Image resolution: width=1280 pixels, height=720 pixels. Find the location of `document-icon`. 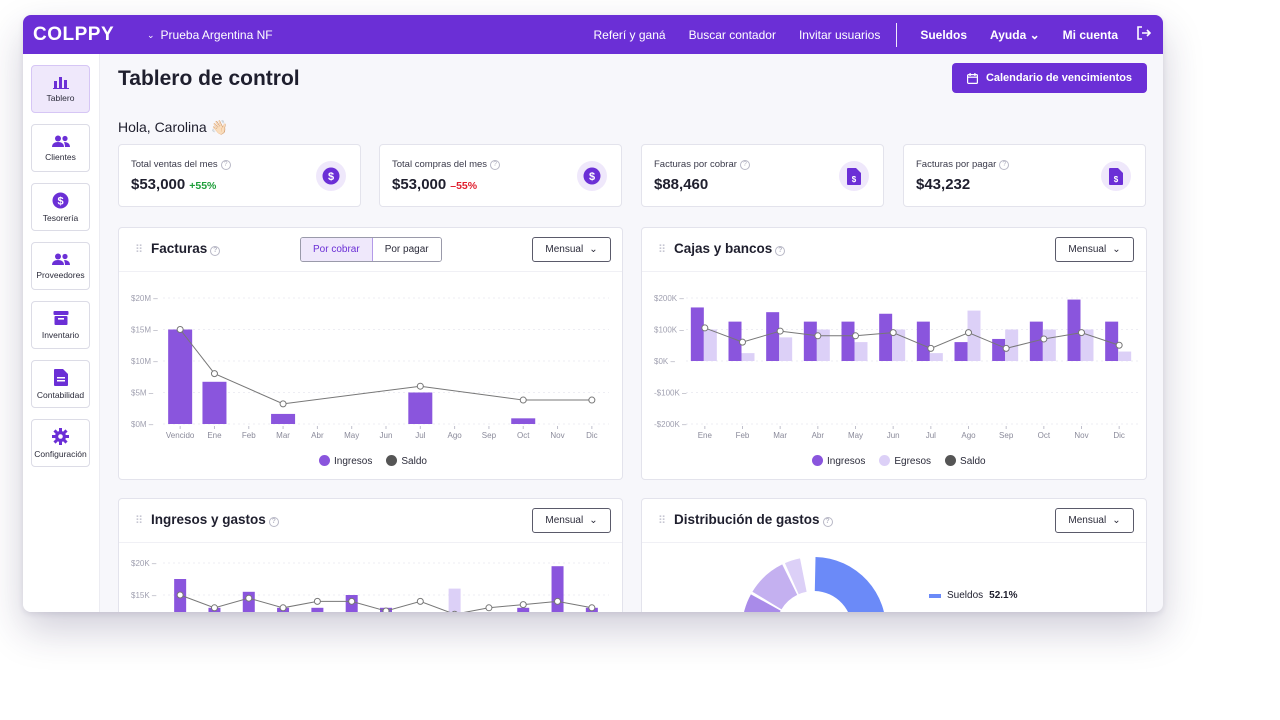

document-icon is located at coordinates (60, 377).